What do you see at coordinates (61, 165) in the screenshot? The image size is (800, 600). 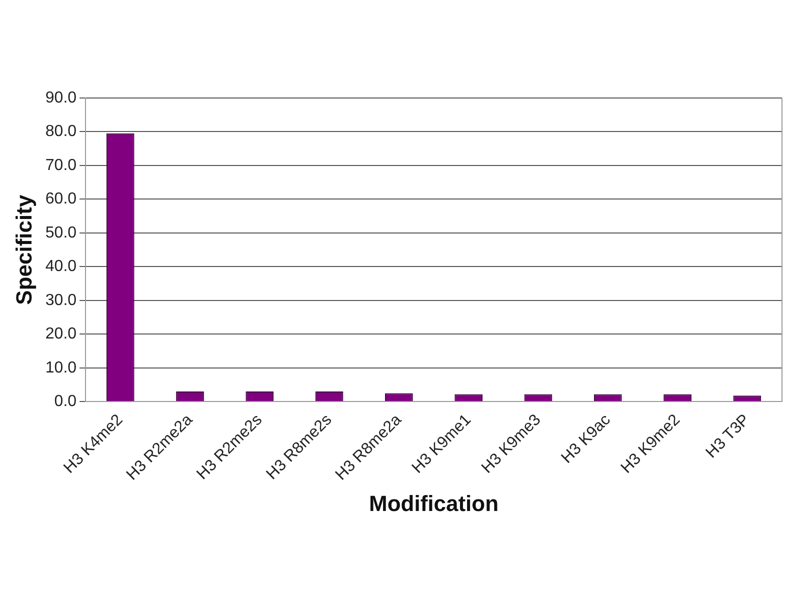 I see `y-tick-label: 70.0` at bounding box center [61, 165].